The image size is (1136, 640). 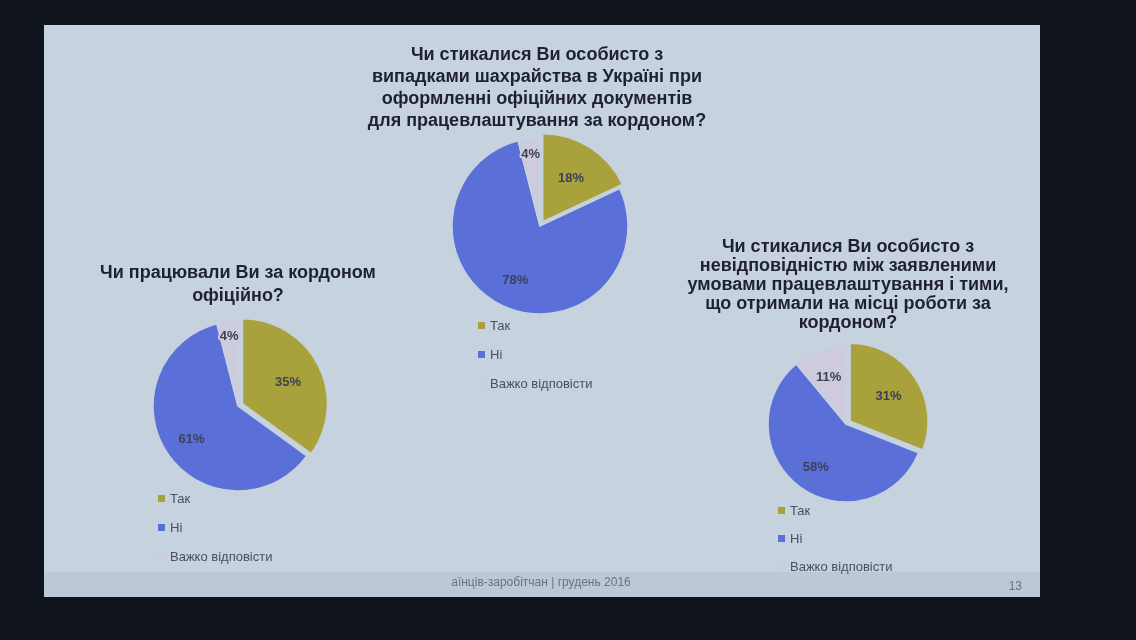 I want to click on data-label: 18%, so click(x=571, y=177).